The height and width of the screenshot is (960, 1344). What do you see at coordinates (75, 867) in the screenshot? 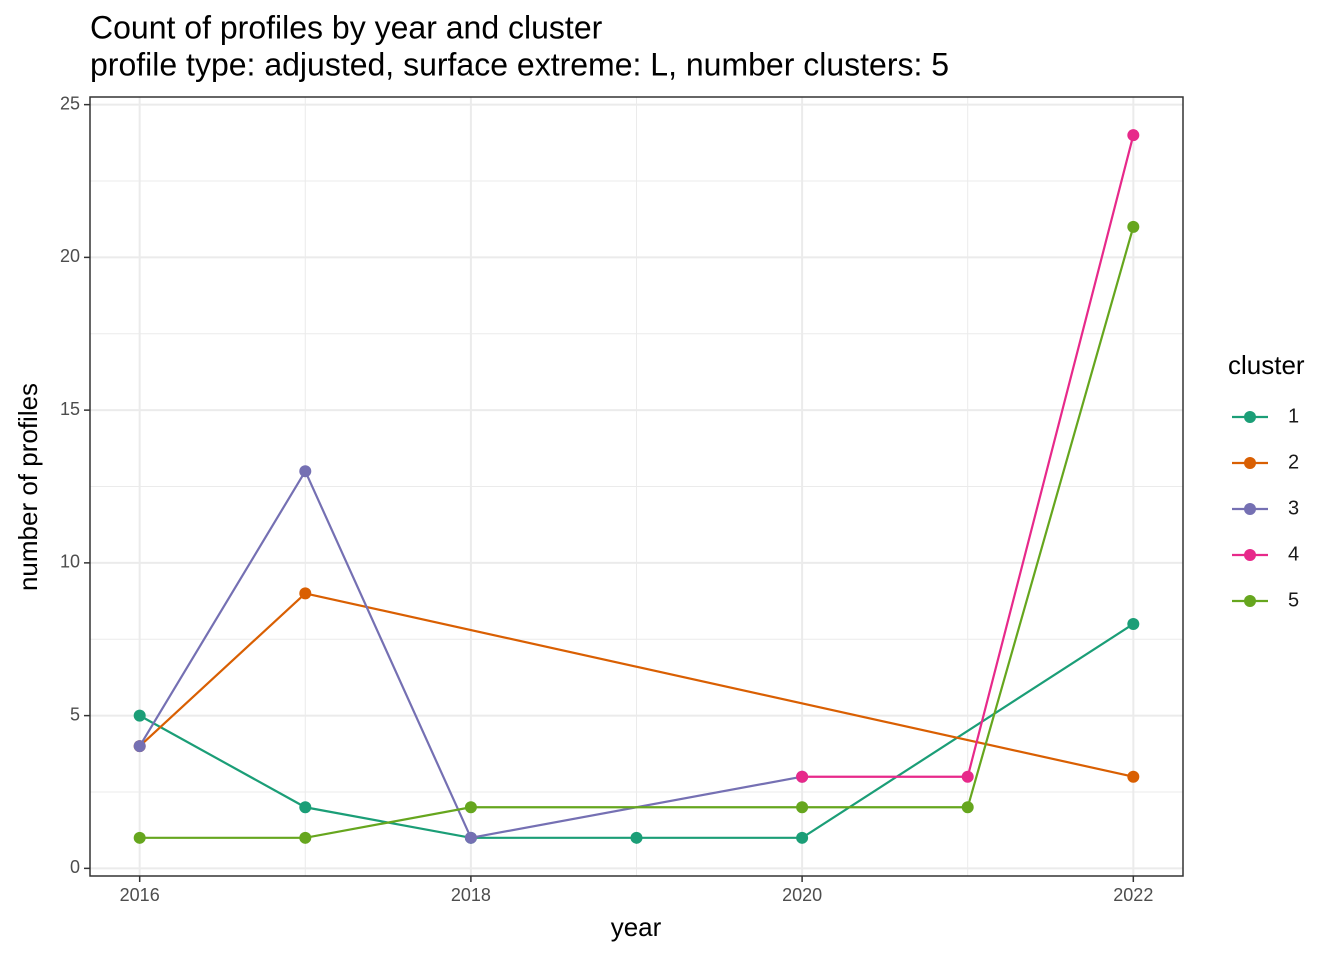
I see `y-tick-label: 0` at bounding box center [75, 867].